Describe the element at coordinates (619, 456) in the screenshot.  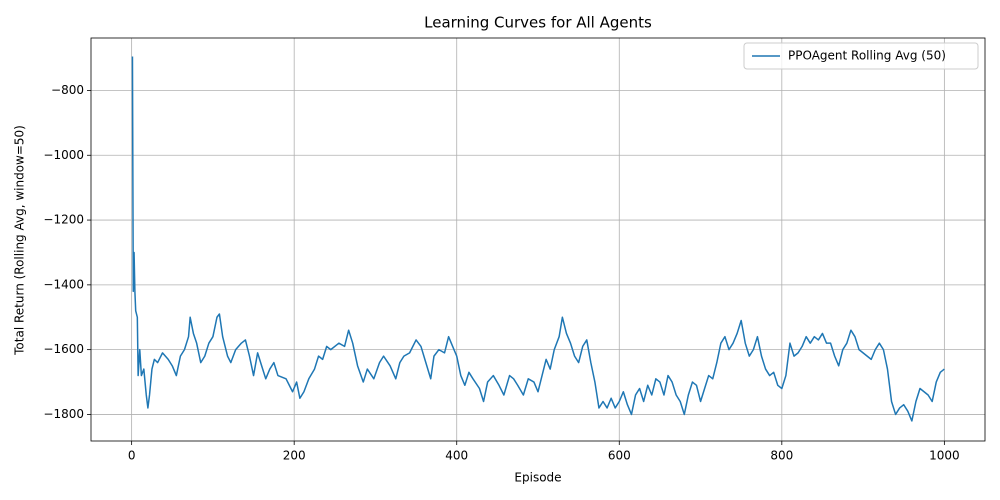
I see `x-tick-label: 600` at that location.